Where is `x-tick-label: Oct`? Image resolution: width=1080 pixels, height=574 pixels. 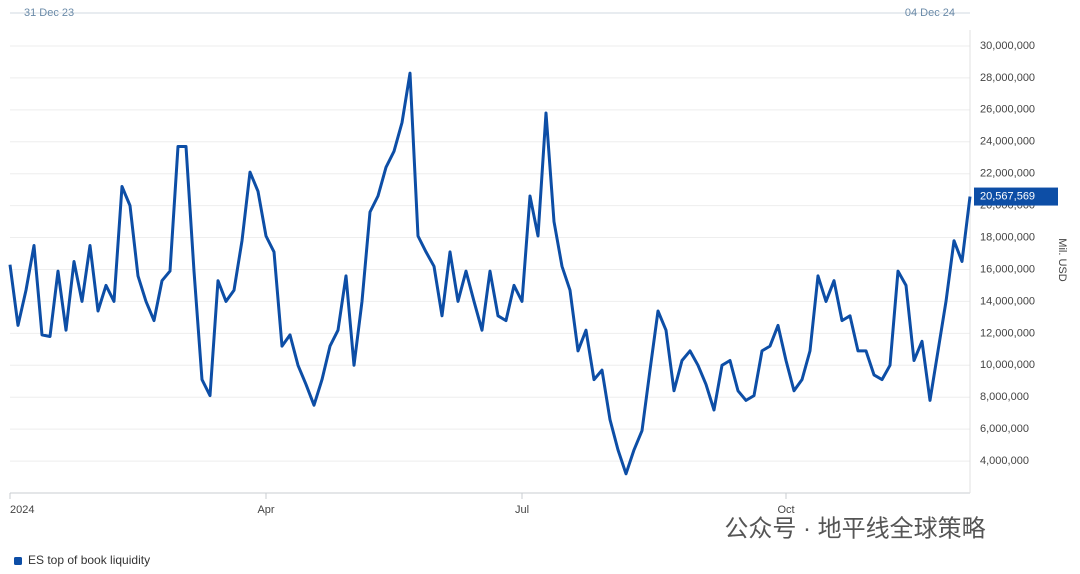 x-tick-label: Oct is located at coordinates (785, 510).